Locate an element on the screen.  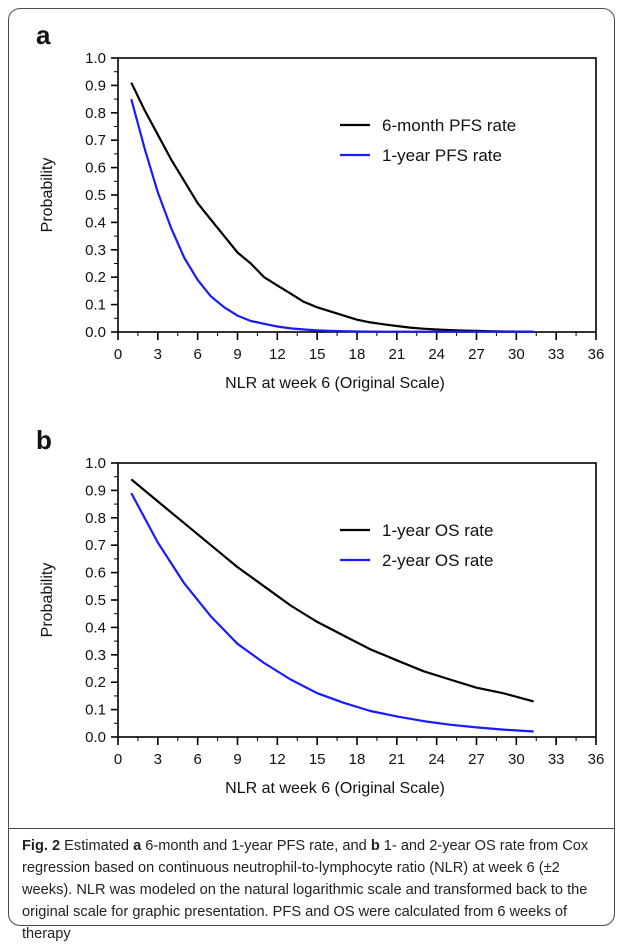
panel-label: a is located at coordinates (43, 35).